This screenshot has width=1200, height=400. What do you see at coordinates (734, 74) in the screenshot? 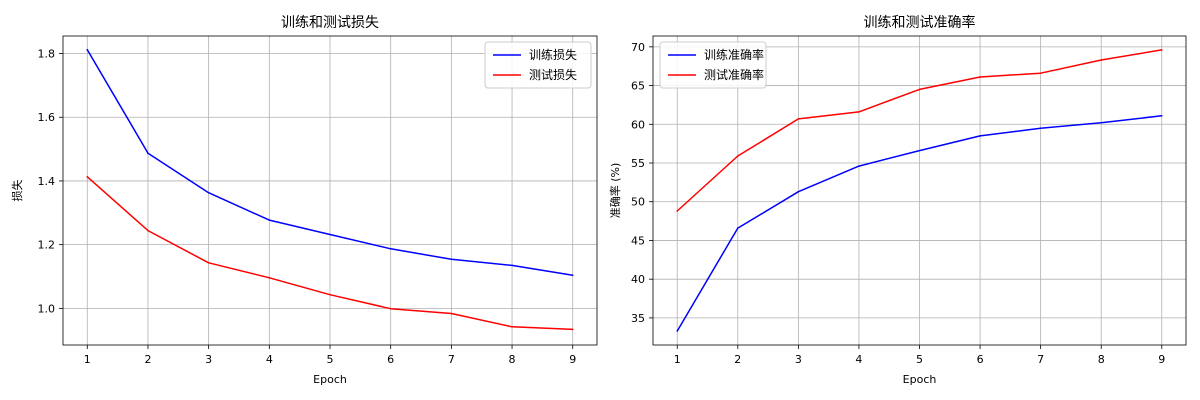
I see `legend-label: 测试准确率` at bounding box center [734, 74].